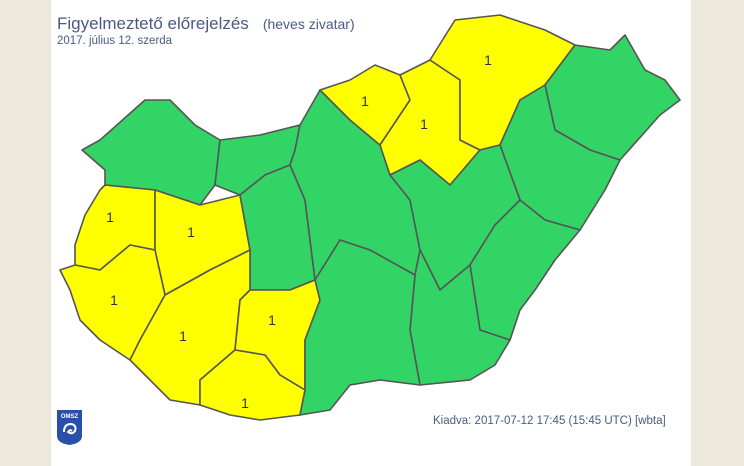  I want to click on warning-level-label-zala: 1, so click(114, 300).